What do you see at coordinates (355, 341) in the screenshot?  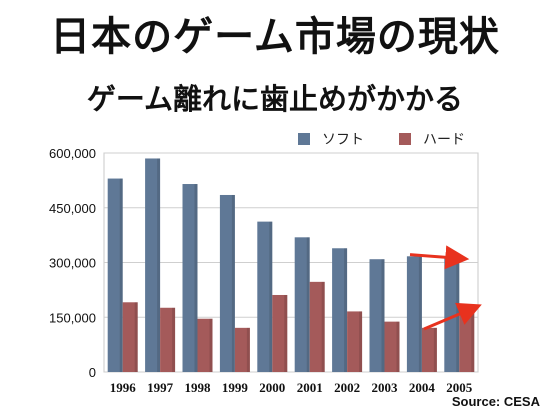 I see `bar-hardware-2002` at bounding box center [355, 341].